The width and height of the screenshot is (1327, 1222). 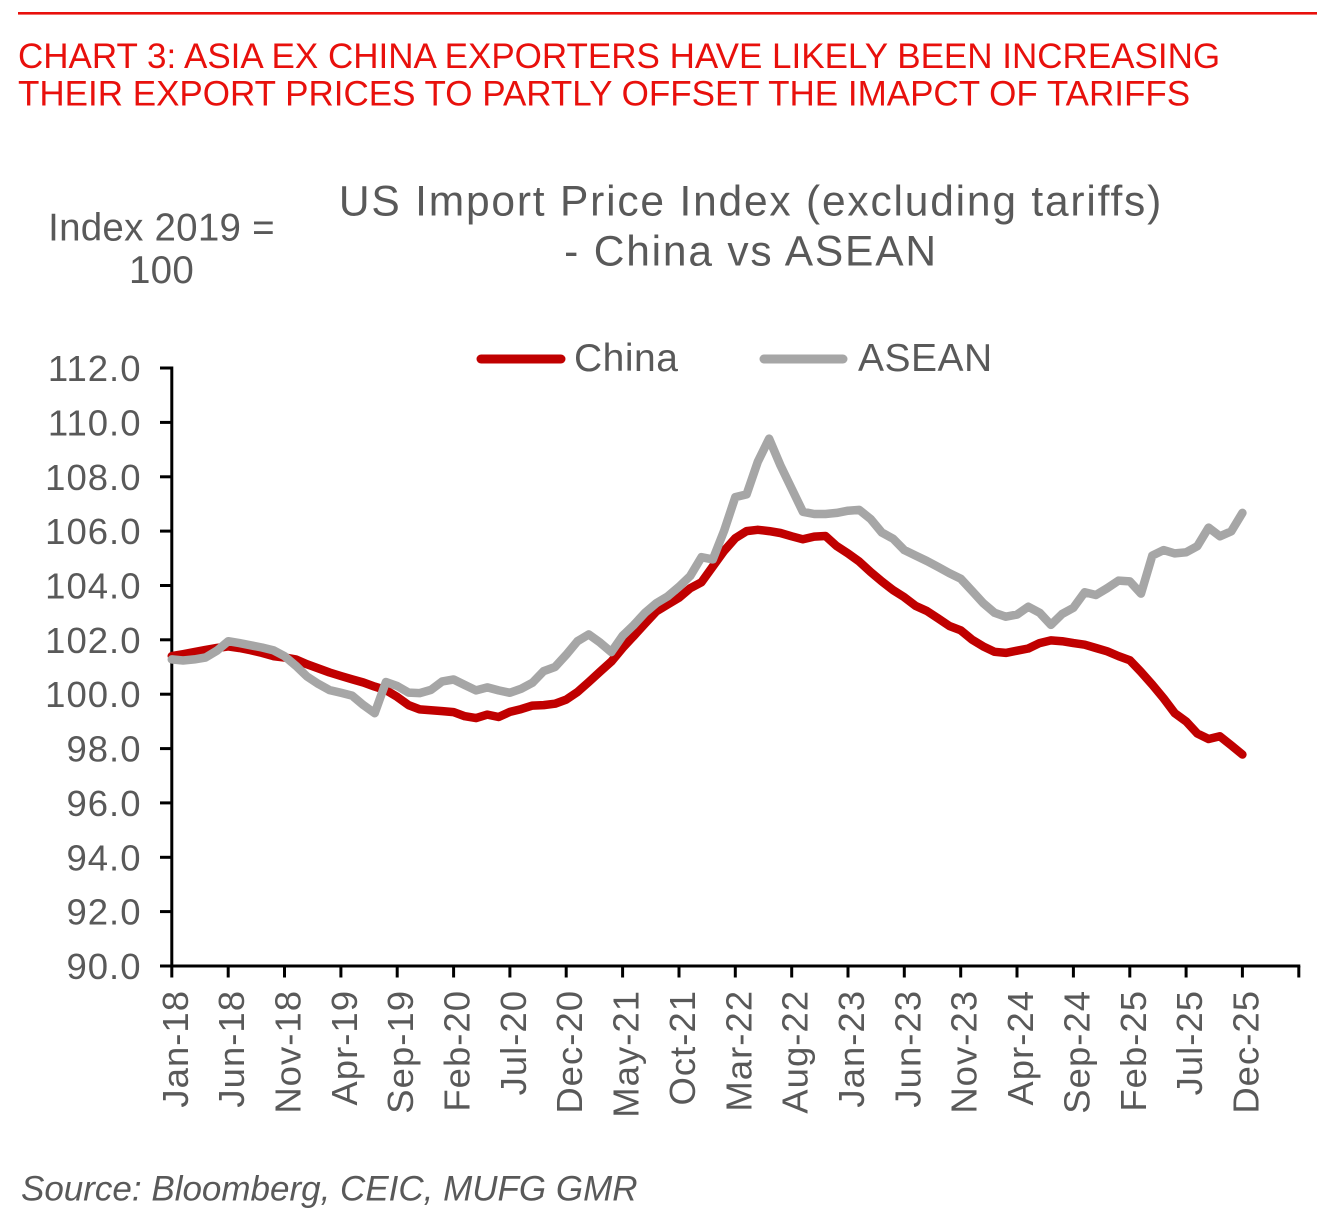 I want to click on svg-text: Feb-20, so click(x=457, y=1051).